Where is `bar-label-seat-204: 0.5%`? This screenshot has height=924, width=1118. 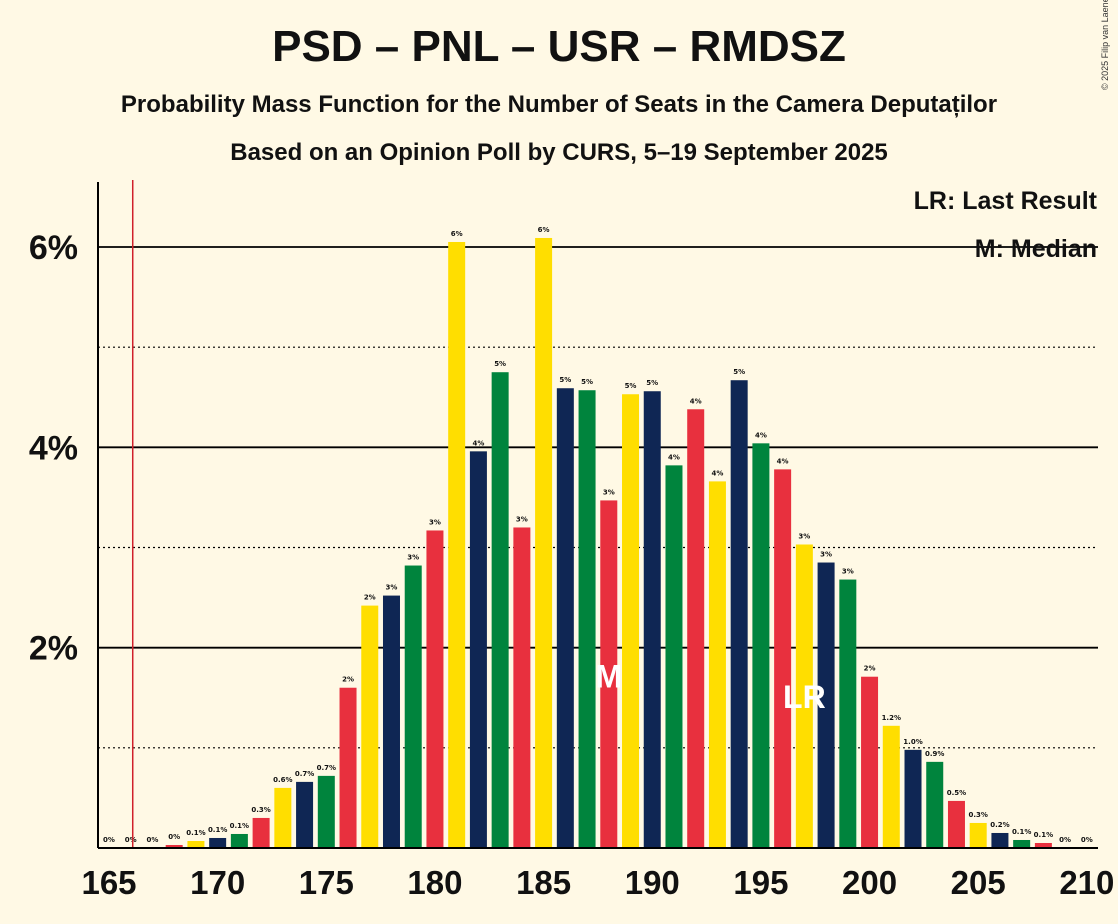 bar-label-seat-204: 0.5% is located at coordinates (956, 793).